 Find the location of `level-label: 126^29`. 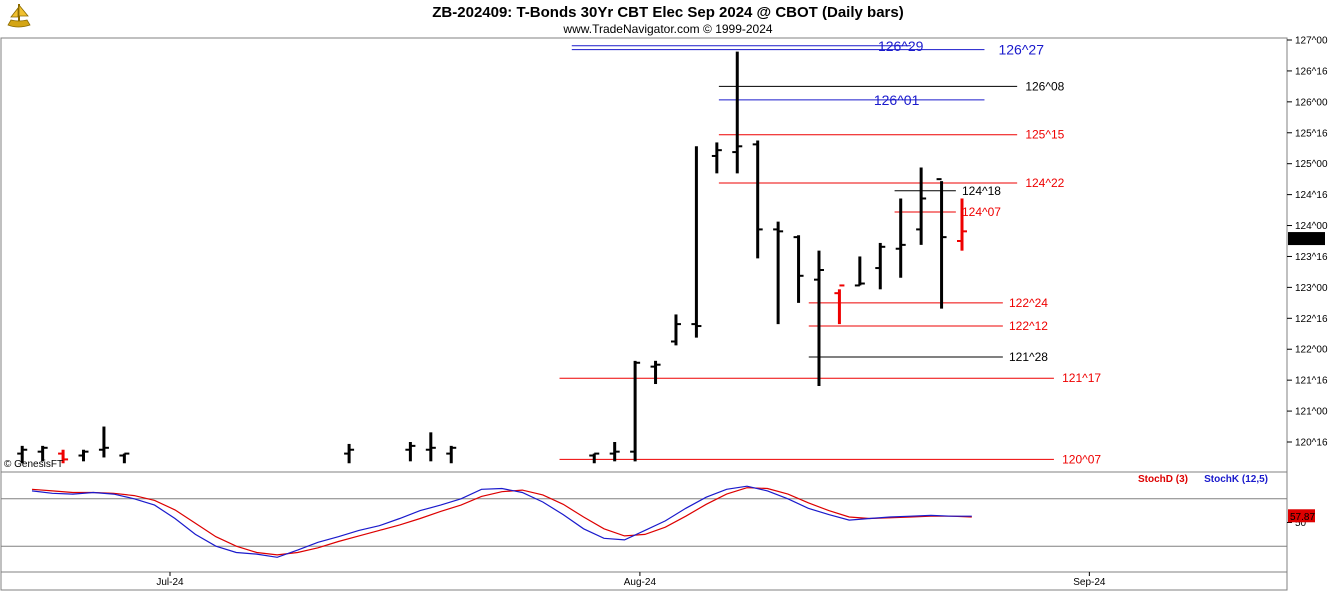

level-label: 126^29 is located at coordinates (901, 46).